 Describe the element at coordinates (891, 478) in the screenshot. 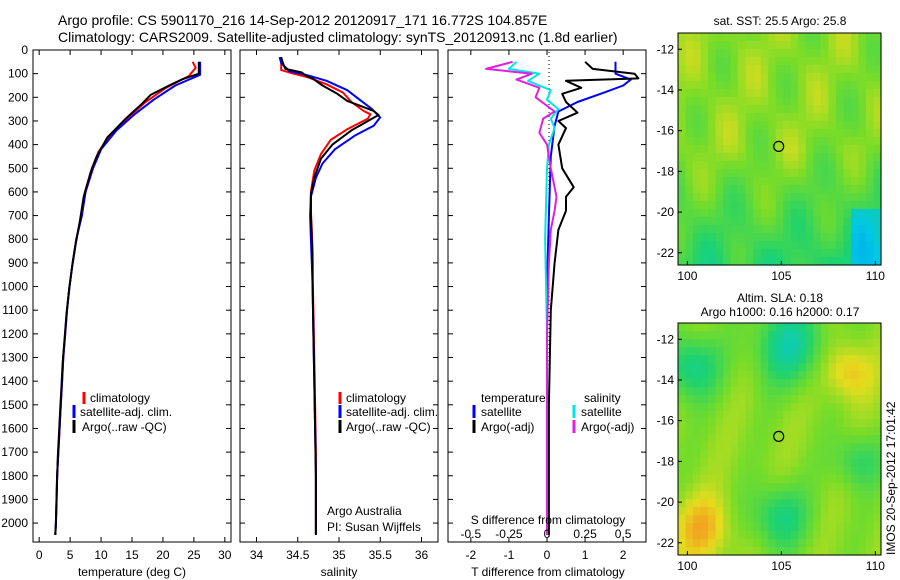

I see `timestamp: IMOS 20-Sep-2012 17:01:42` at that location.